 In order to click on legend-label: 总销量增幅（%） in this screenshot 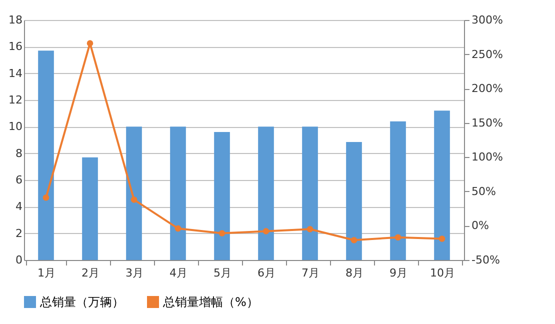, I will do `click(210, 302)`.